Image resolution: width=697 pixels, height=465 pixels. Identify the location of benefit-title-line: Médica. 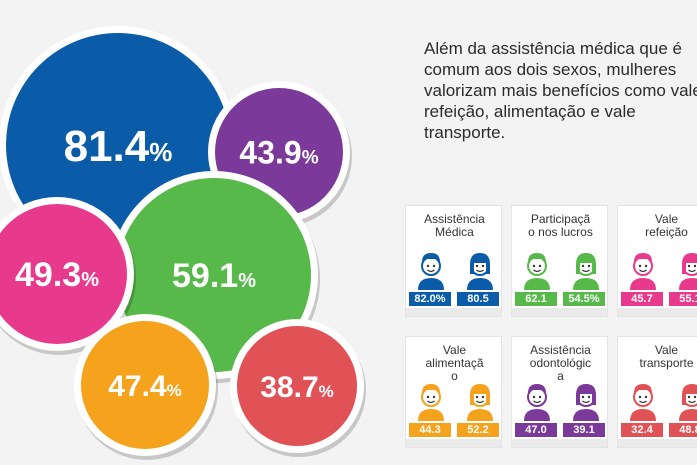
(454, 232).